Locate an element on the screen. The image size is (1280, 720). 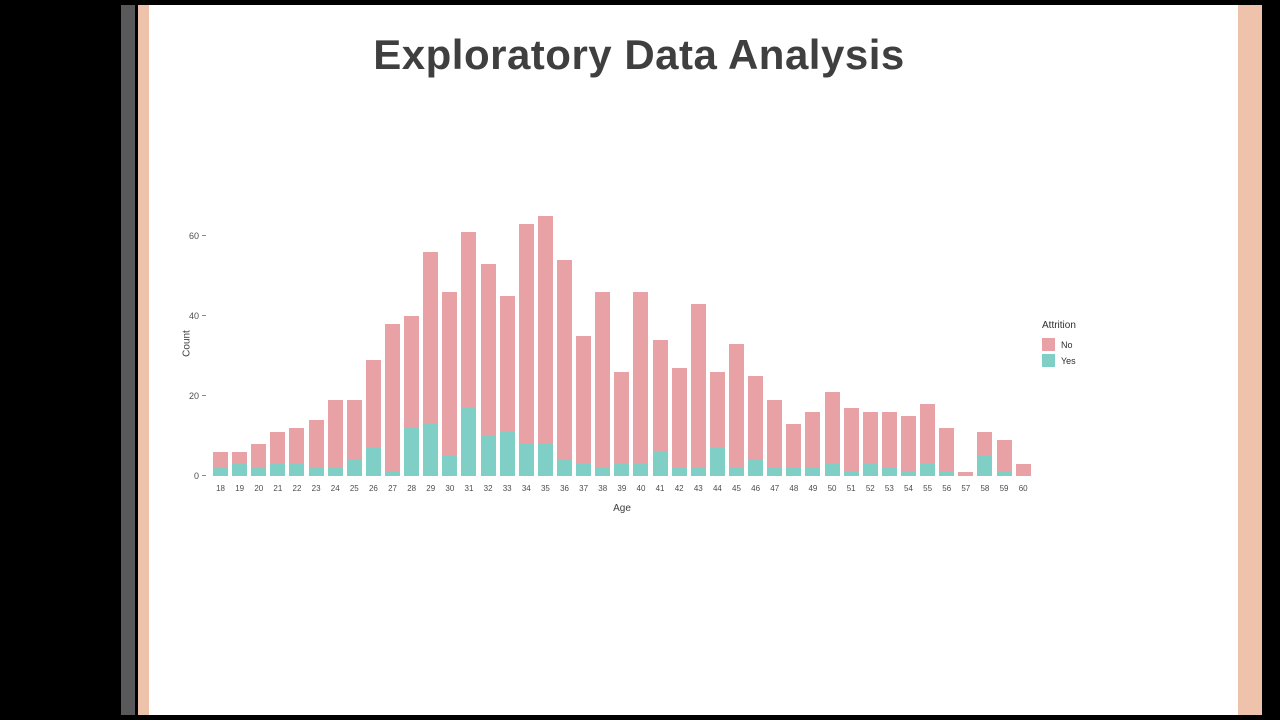
x-tick-label: 19 is located at coordinates (240, 488).